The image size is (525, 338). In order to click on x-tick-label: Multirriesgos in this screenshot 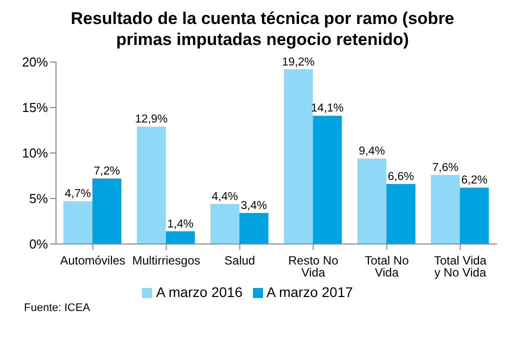, I will do `click(166, 261)`.